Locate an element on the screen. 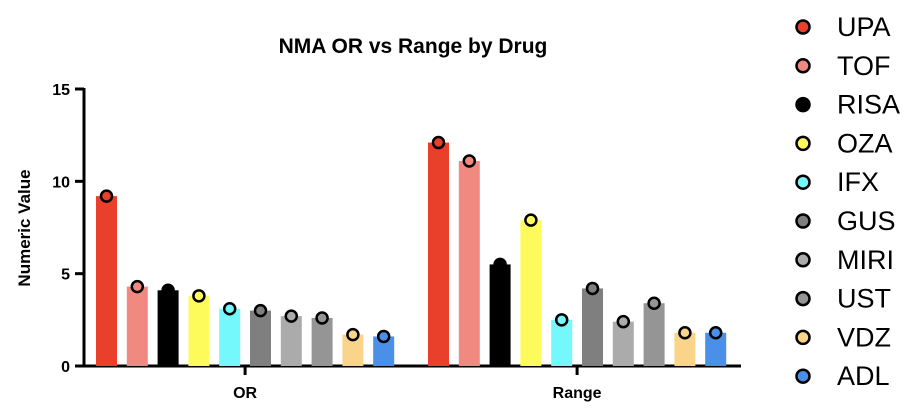 This screenshot has width=922, height=410. y-tick-label: 5 is located at coordinates (65, 275).